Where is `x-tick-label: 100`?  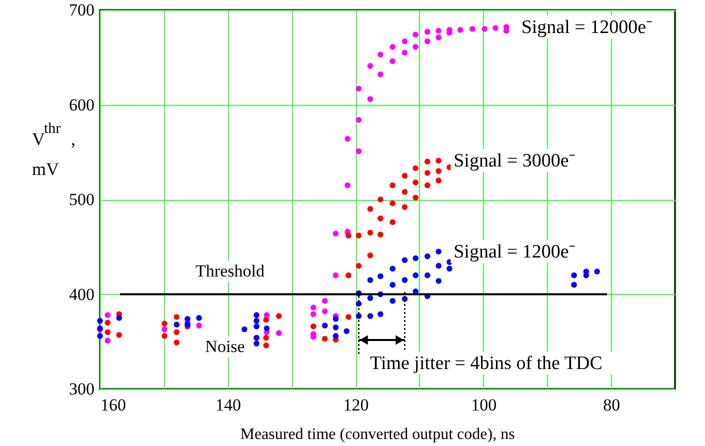 x-tick-label: 100 is located at coordinates (484, 405).